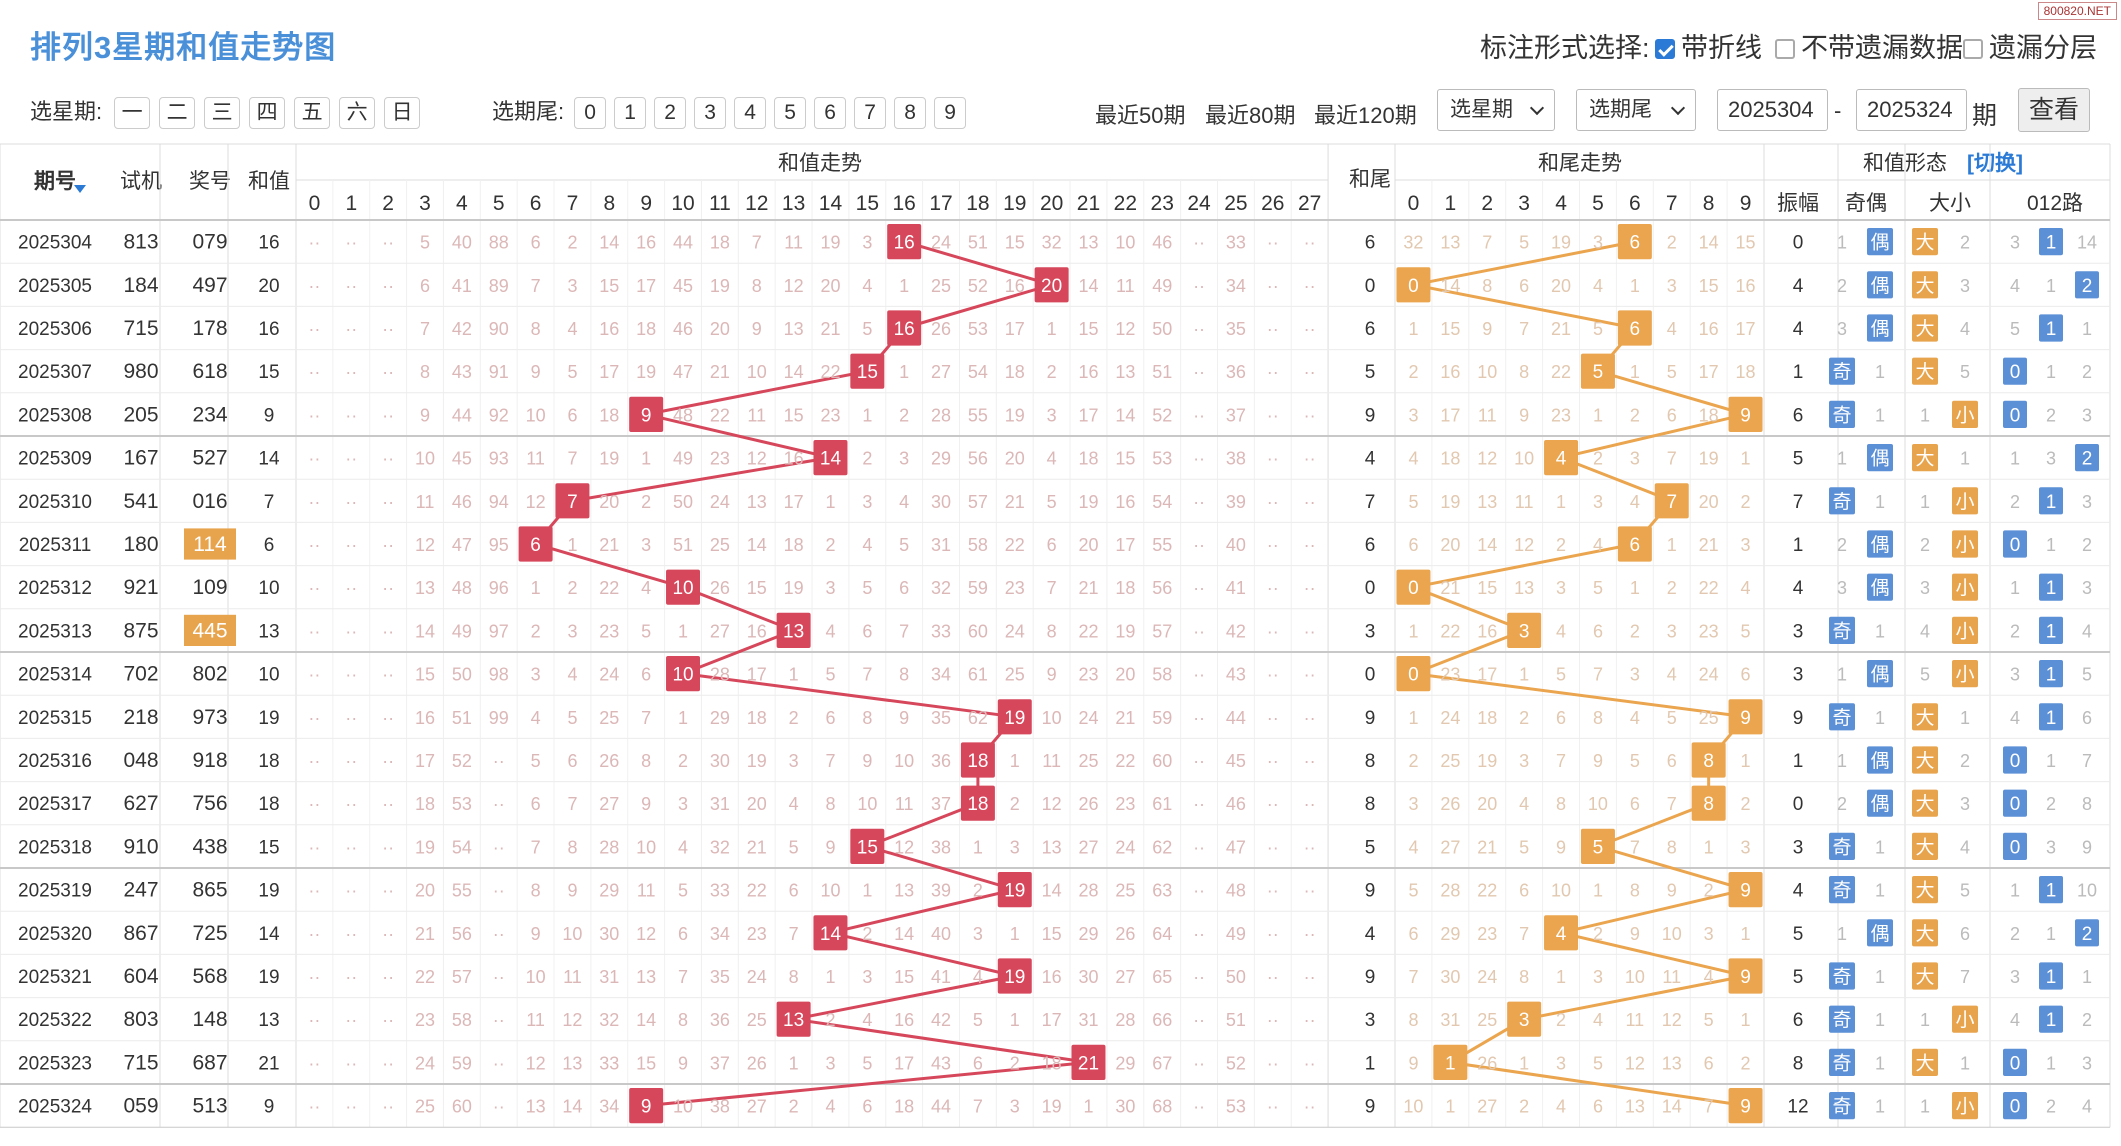  I want to click on r012-miss: 6, so click(2087, 718).